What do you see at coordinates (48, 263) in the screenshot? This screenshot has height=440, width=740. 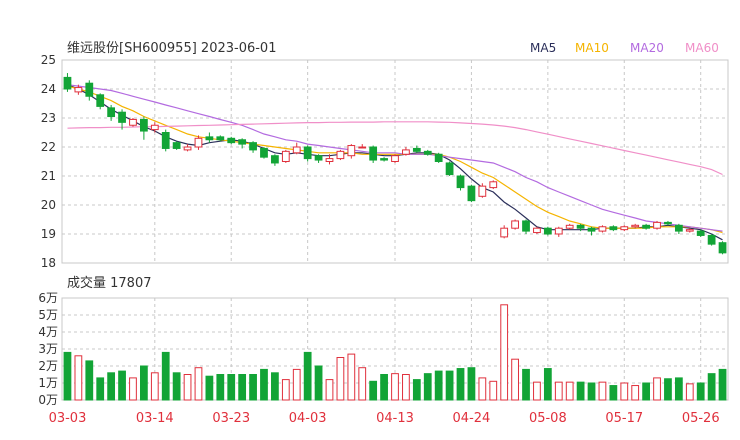 I see `price-y-tick-label: 18` at bounding box center [48, 263].